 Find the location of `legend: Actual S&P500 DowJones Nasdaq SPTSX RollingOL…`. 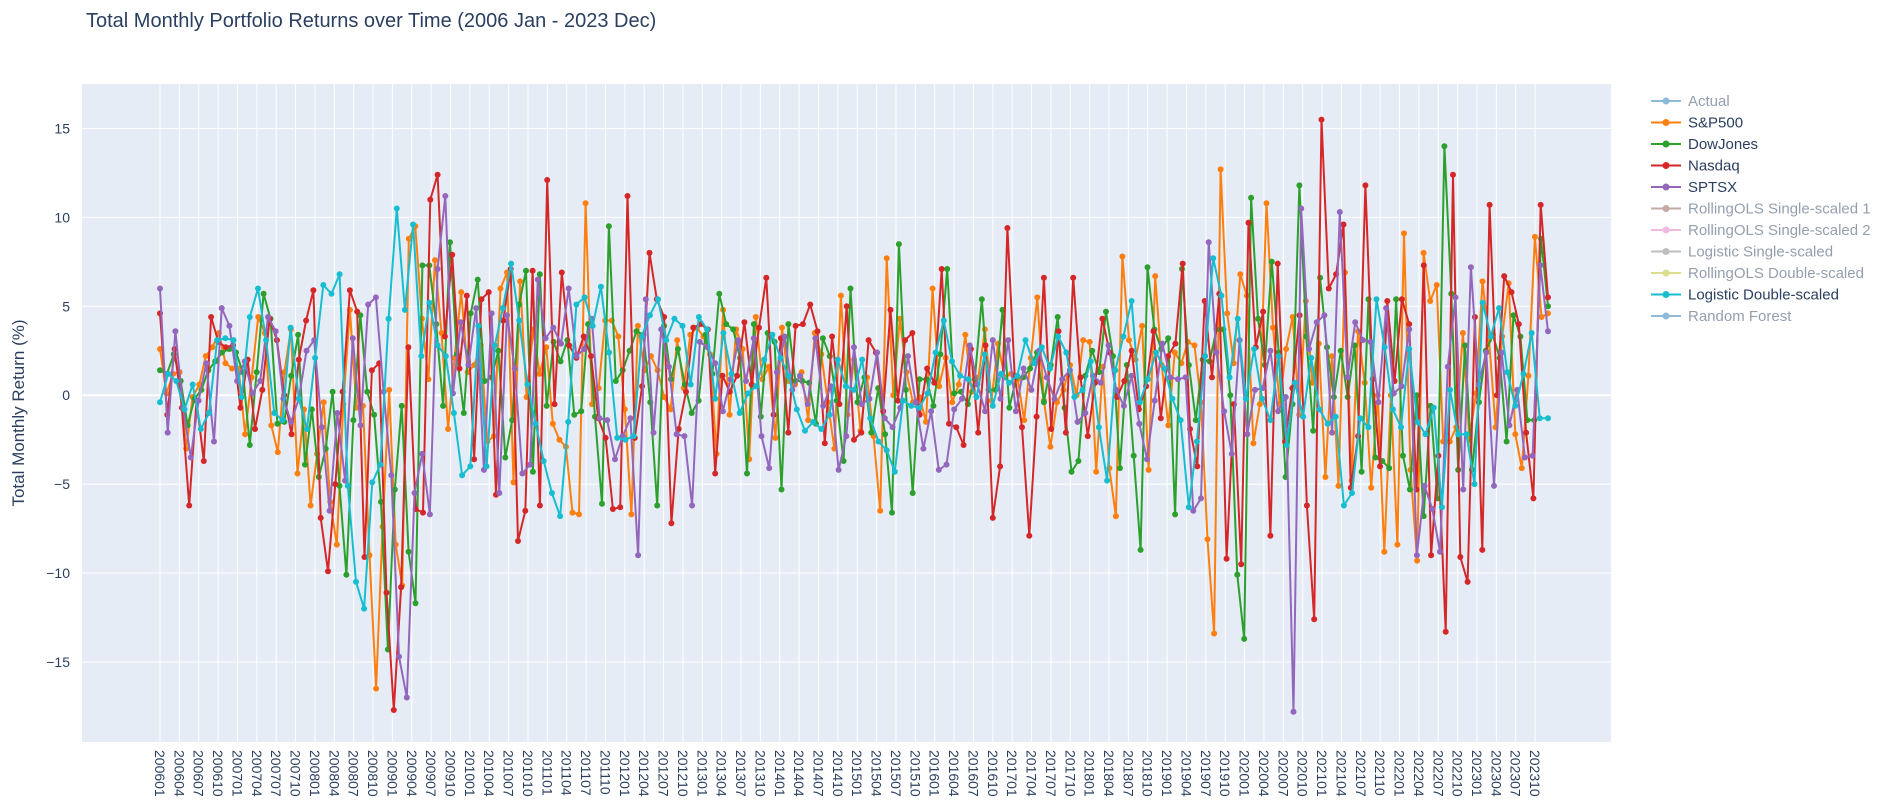

legend: Actual S&P500 DowJones Nasdaq SPTSX RollingOL… is located at coordinates (1761, 209).